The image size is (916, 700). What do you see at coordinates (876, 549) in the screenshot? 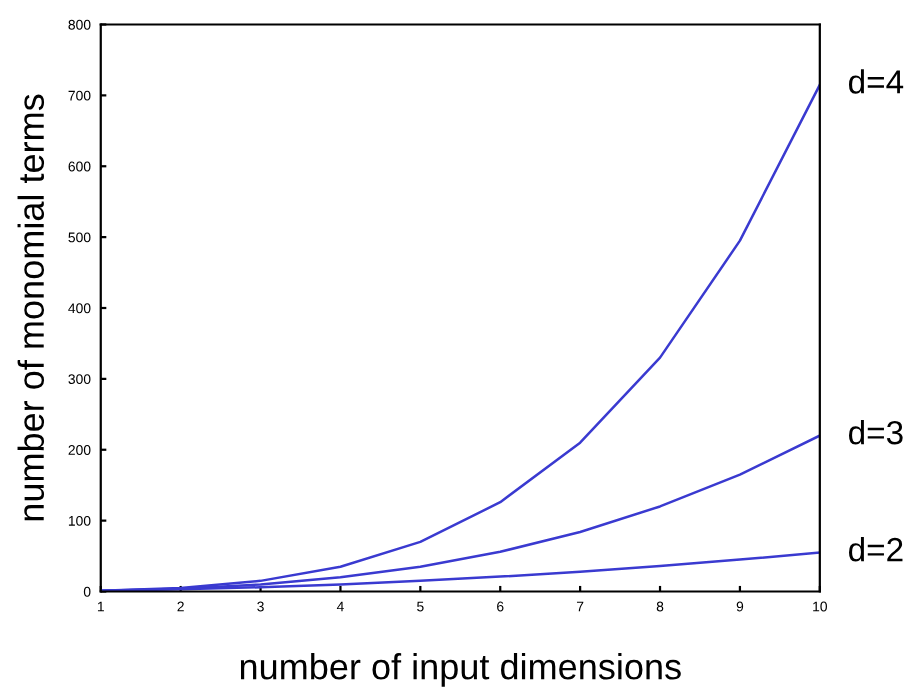
I see `series-label: d=2` at bounding box center [876, 549].